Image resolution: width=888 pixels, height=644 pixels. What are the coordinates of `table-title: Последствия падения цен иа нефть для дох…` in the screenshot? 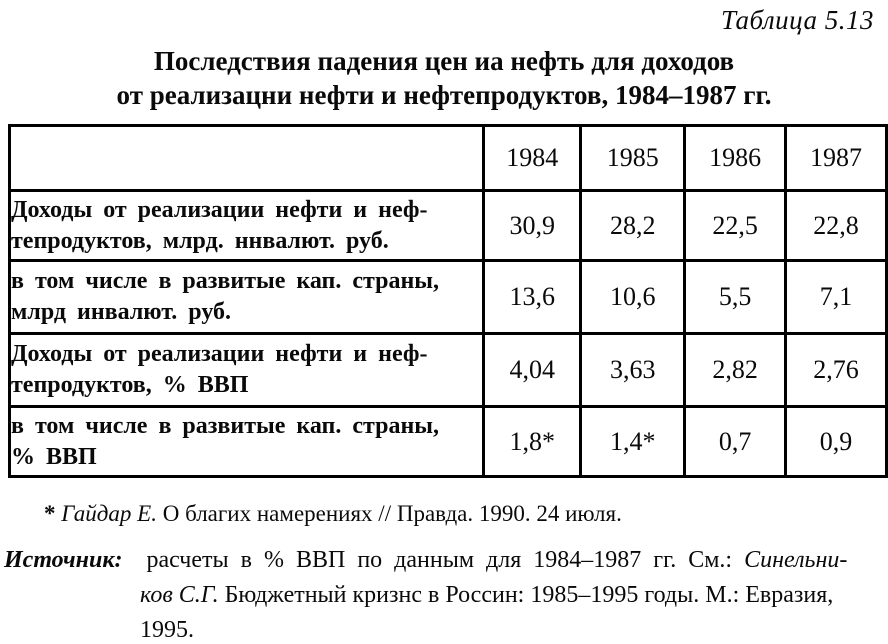 It's located at (444, 78).